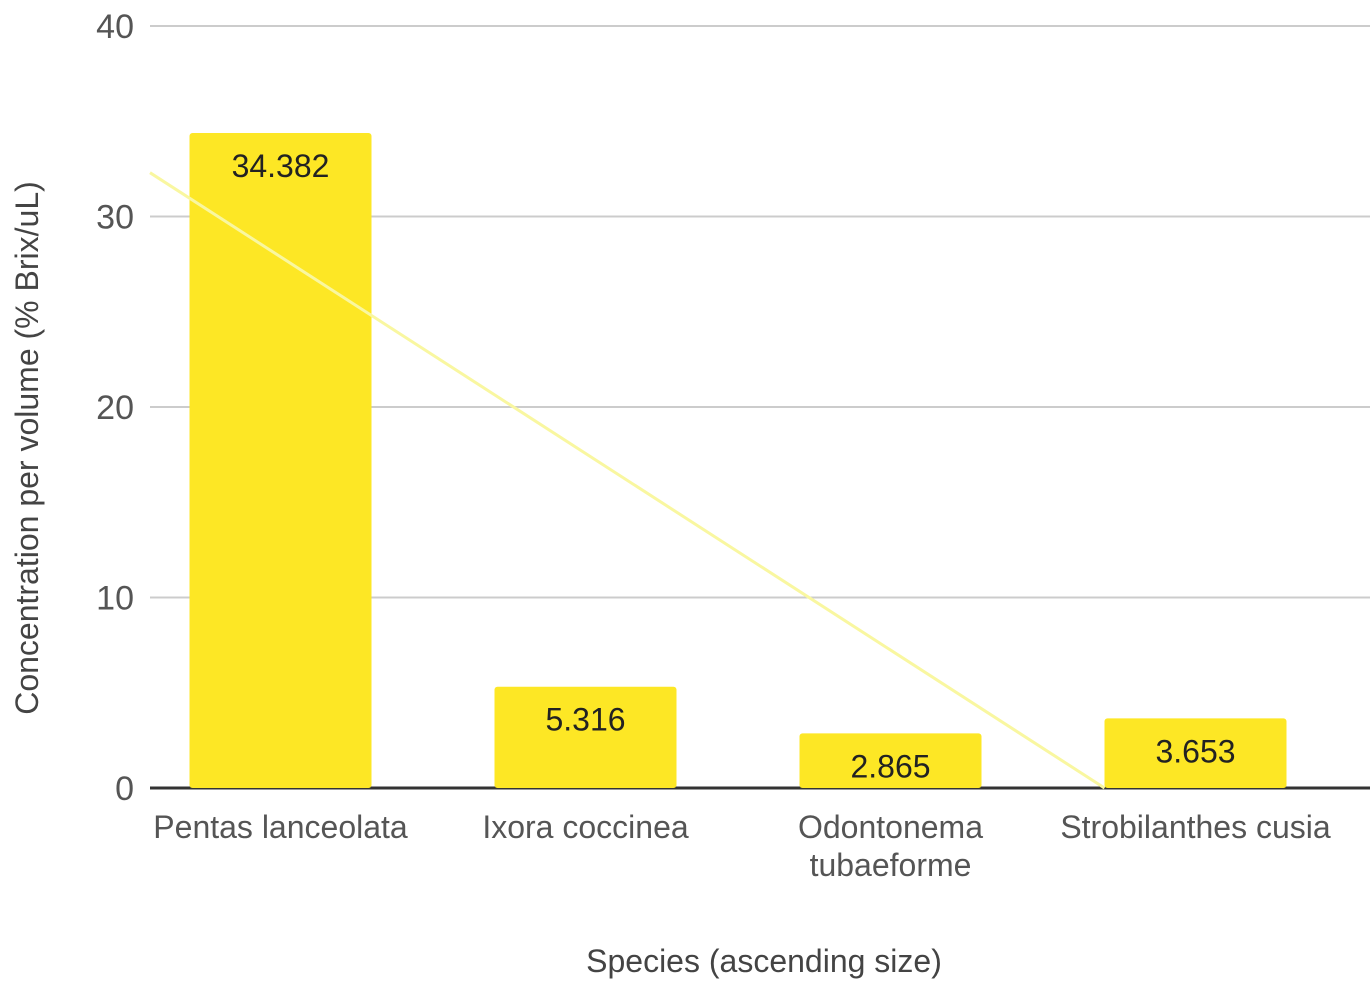  Describe the element at coordinates (27, 448) in the screenshot. I see `y-axis-title: Concentration per volume (% Brix/uL)` at that location.